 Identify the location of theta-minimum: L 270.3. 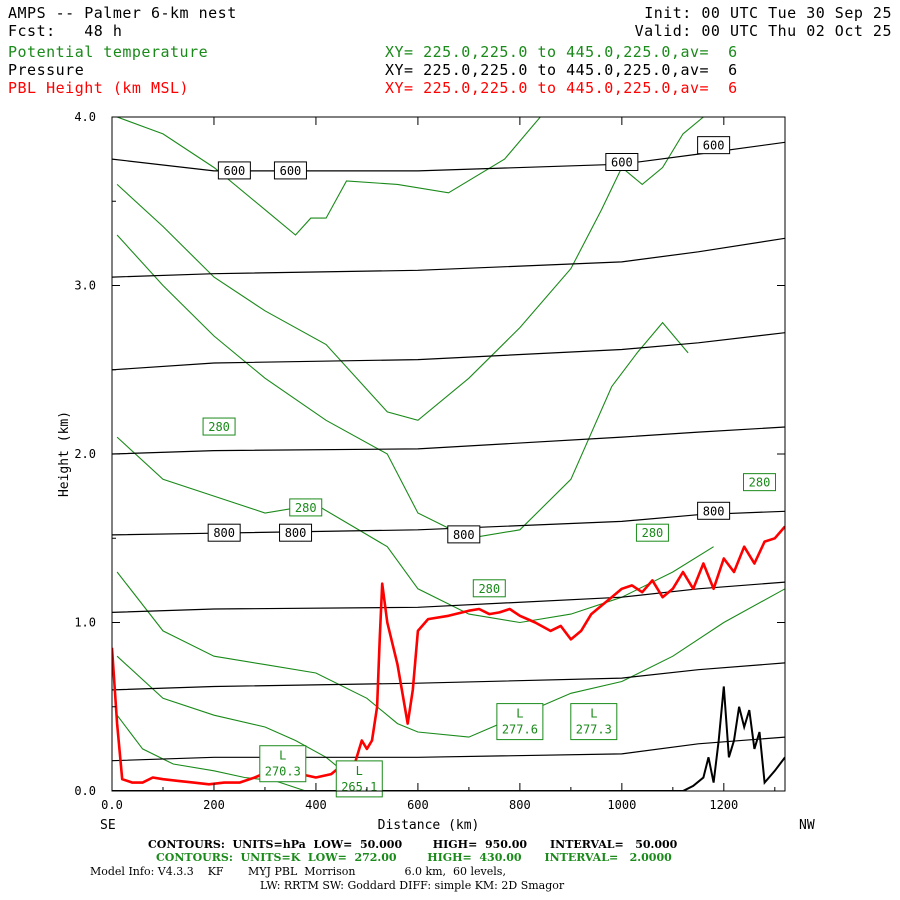
(283, 764).